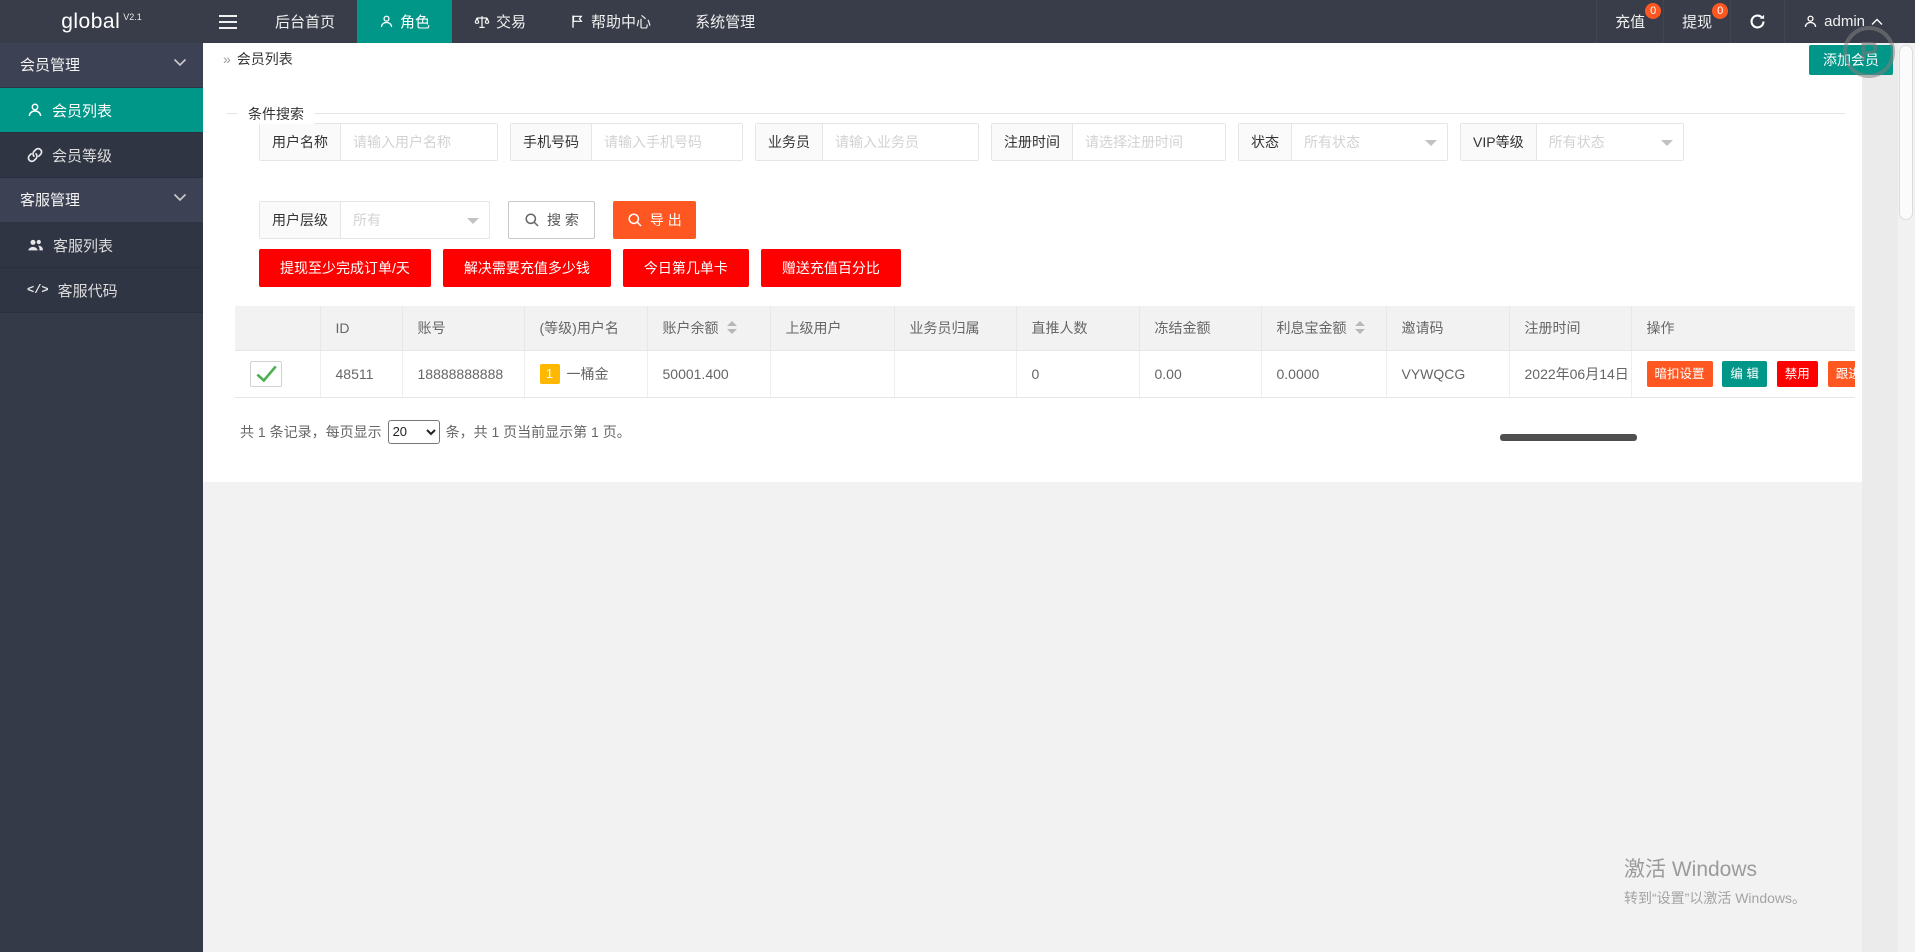  What do you see at coordinates (709, 374) in the screenshot?
I see `cell-balance: 50001.400` at bounding box center [709, 374].